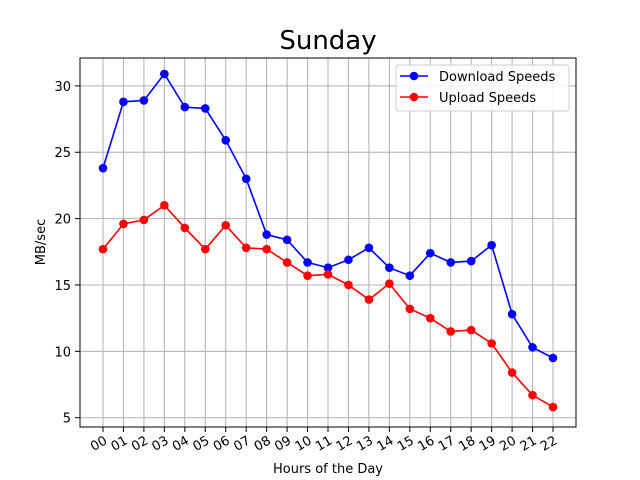 Image resolution: width=640 pixels, height=480 pixels. I want to click on x-tick-label: 14, so click(386, 443).